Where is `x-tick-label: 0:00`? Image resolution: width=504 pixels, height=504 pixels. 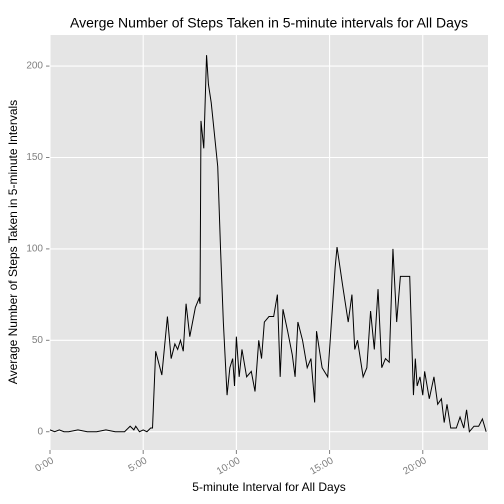
x-tick-label: 0:00 is located at coordinates (44, 464).